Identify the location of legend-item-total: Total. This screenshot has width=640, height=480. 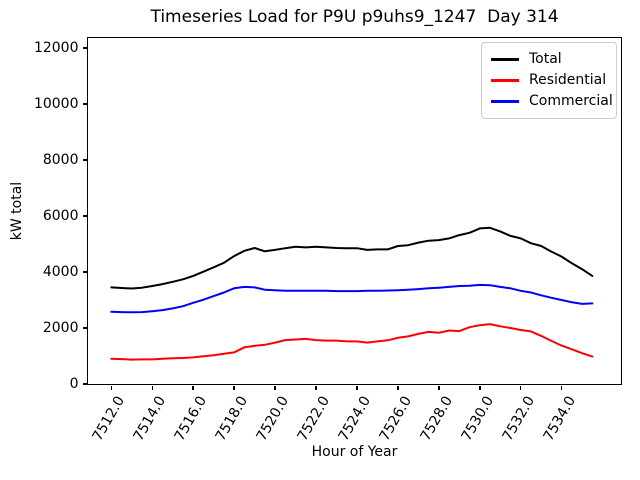
(549, 59).